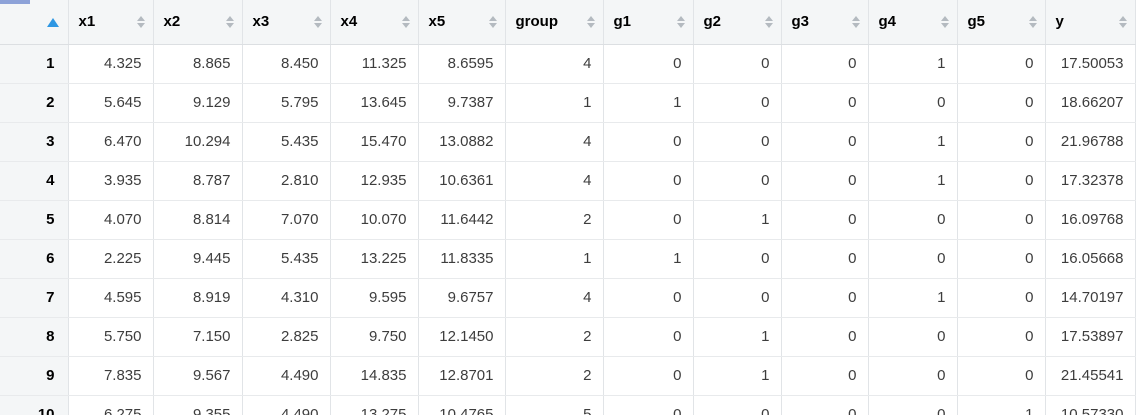 Image resolution: width=1139 pixels, height=415 pixels. I want to click on row-number: 1, so click(34, 64).